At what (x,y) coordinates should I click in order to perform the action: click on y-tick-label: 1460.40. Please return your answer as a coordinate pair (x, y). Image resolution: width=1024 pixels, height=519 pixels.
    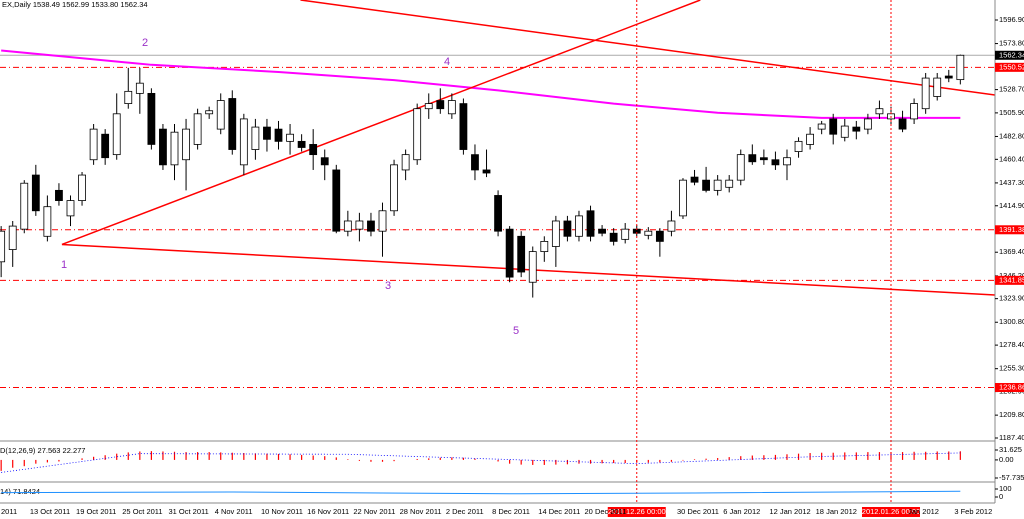
    Looking at the image, I should click on (1011, 158).